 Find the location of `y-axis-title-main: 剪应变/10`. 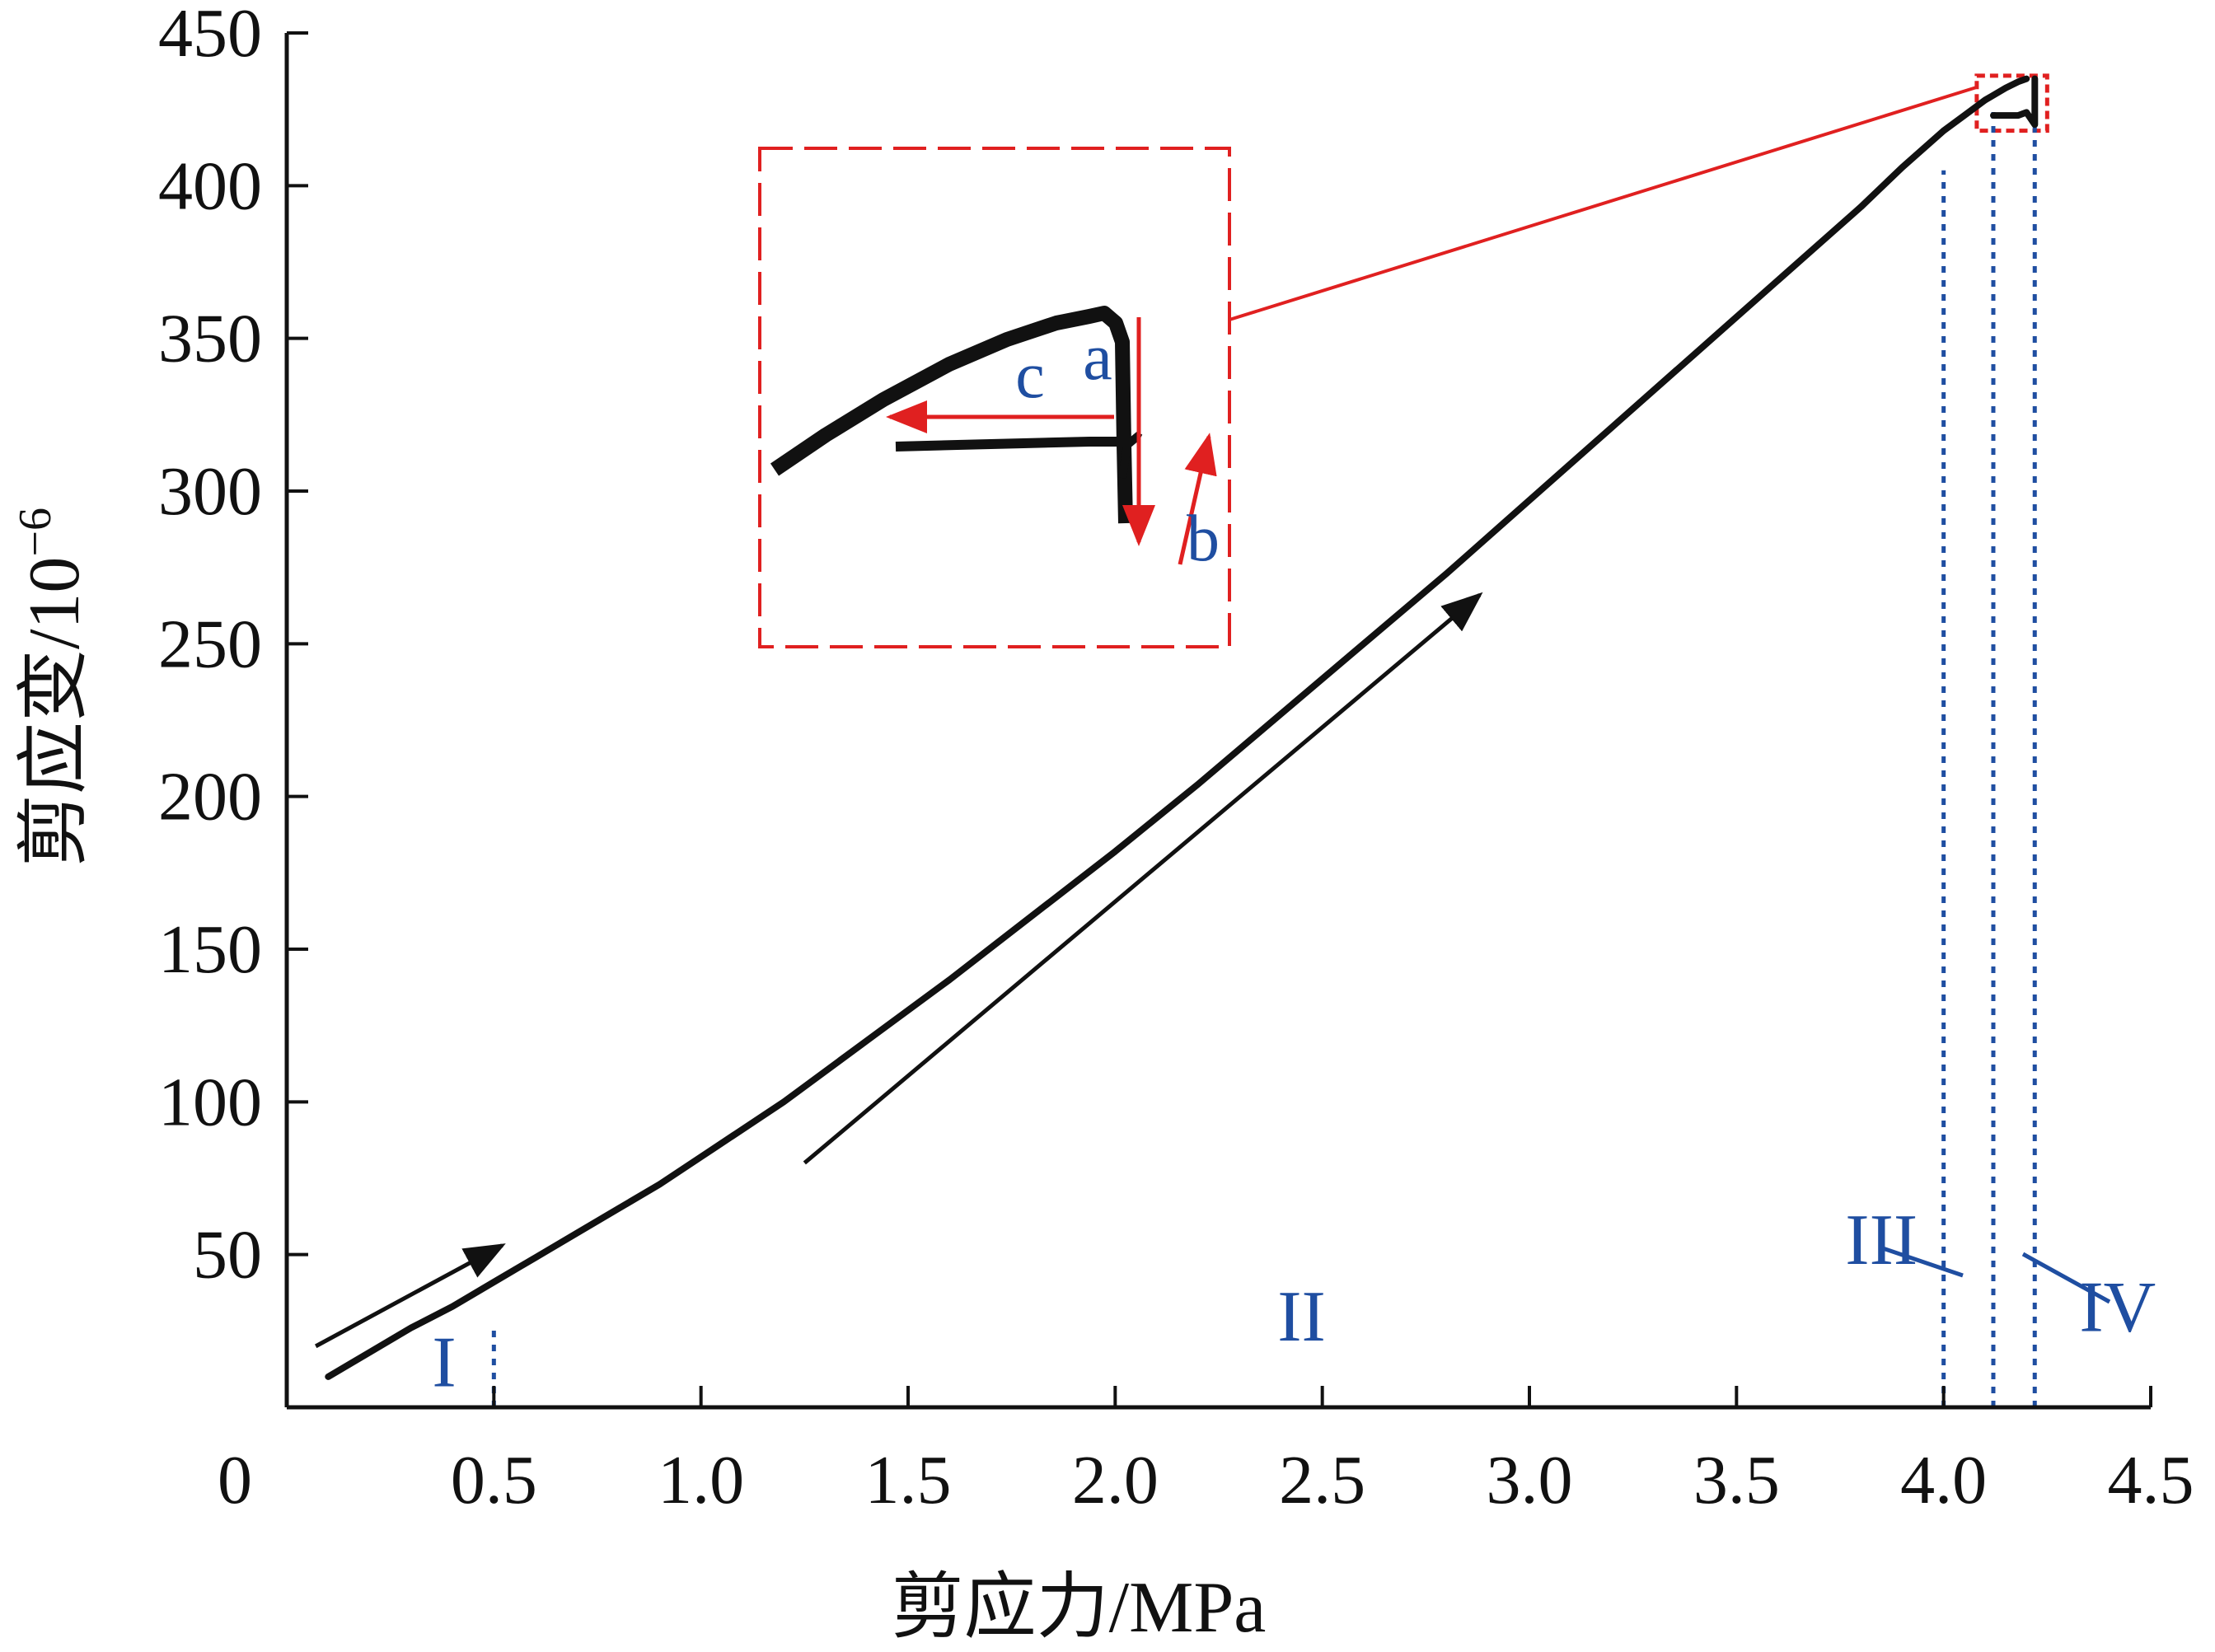

y-axis-title-main: 剪应变/10 is located at coordinates (55, 712).